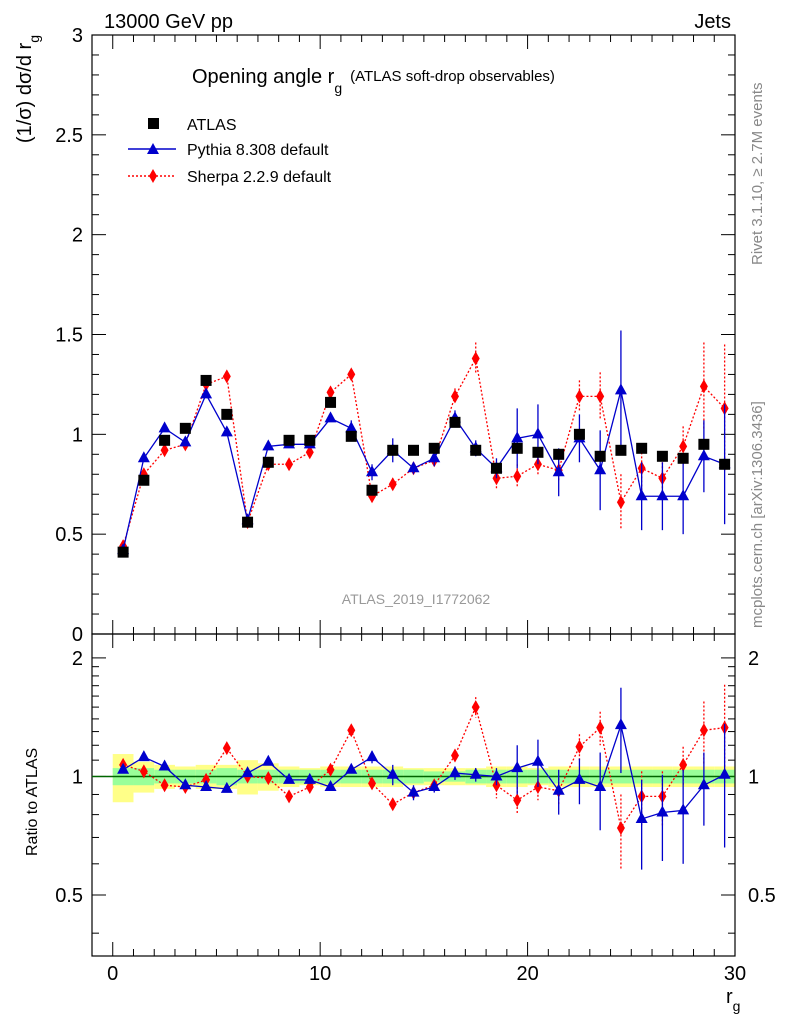  Describe the element at coordinates (32, 802) in the screenshot. I see `ratio-y-axis-label: Ratio to ATLAS` at that location.